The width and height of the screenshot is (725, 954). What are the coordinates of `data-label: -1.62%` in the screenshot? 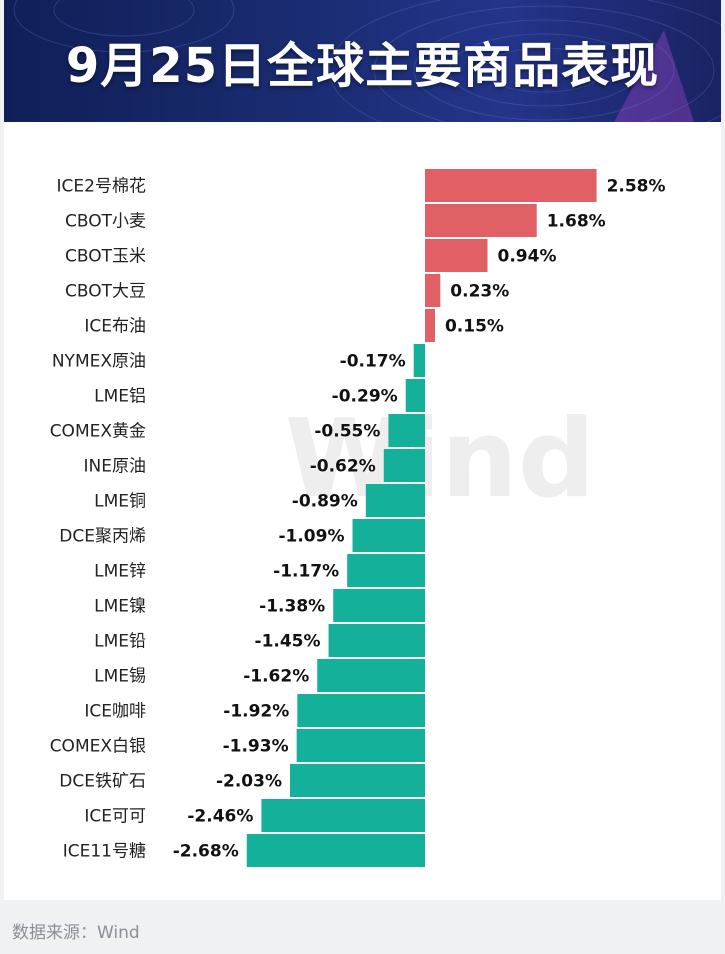 It's located at (276, 677).